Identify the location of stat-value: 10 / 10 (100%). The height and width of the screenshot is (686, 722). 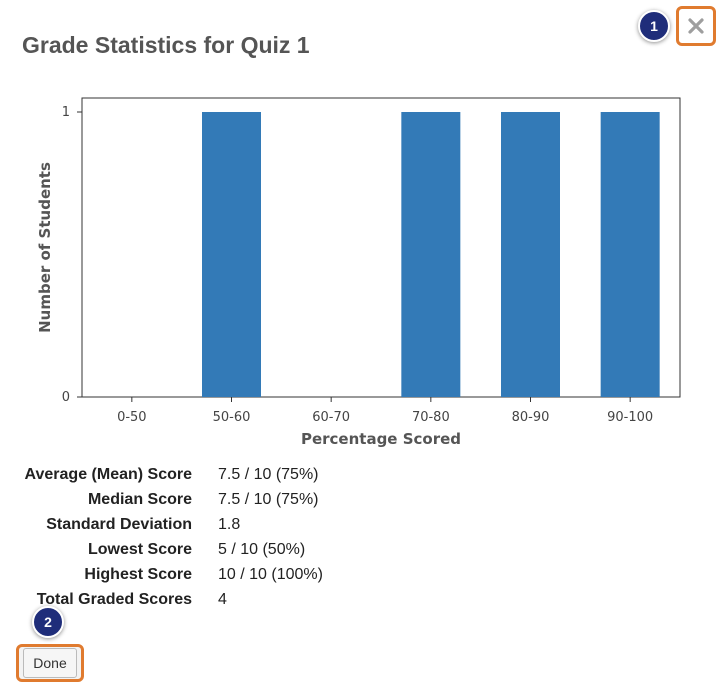
(270, 574).